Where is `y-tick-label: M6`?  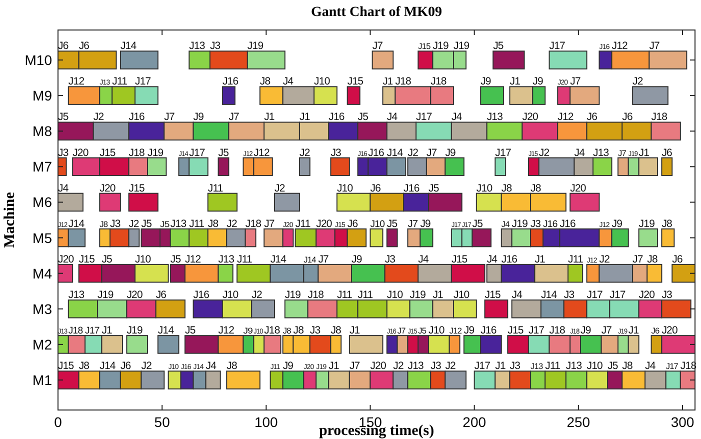
y-tick-label: M6 is located at coordinates (42, 202).